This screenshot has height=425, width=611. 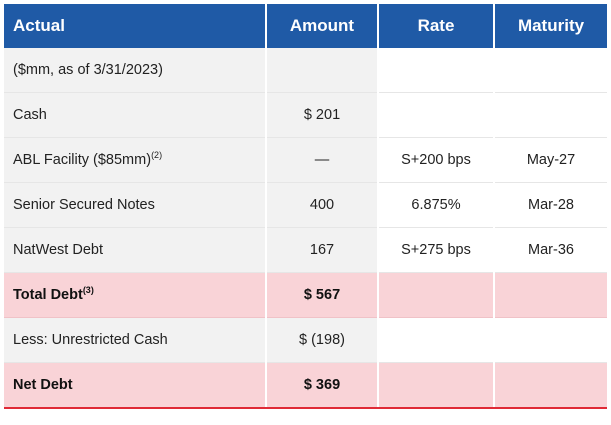 I want to click on table-row-unrestricted-cash: Less: Unrestricted Cash $ (198), so click(x=305, y=340).